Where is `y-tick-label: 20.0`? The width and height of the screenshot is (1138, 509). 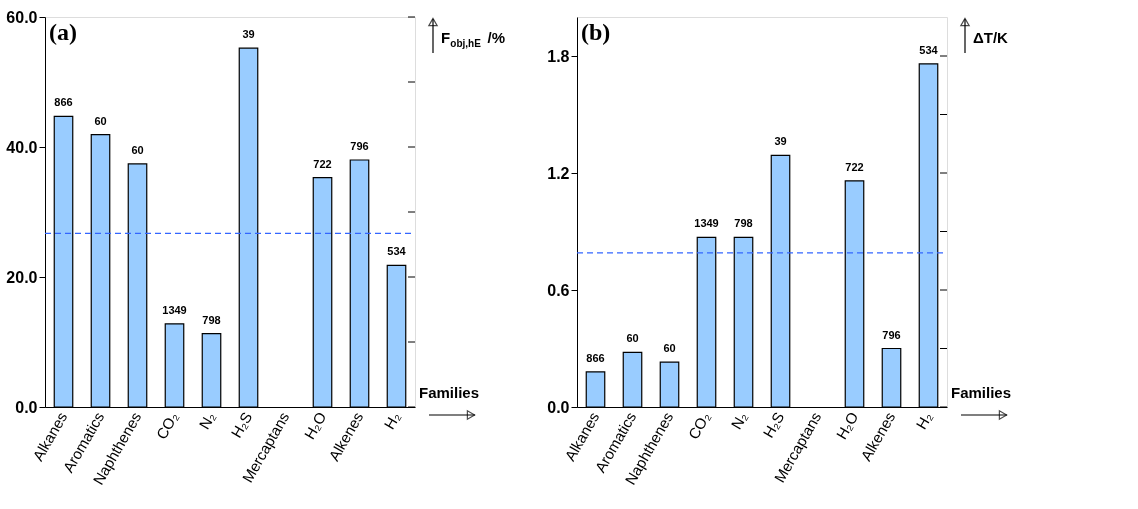 y-tick-label: 20.0 is located at coordinates (22, 277).